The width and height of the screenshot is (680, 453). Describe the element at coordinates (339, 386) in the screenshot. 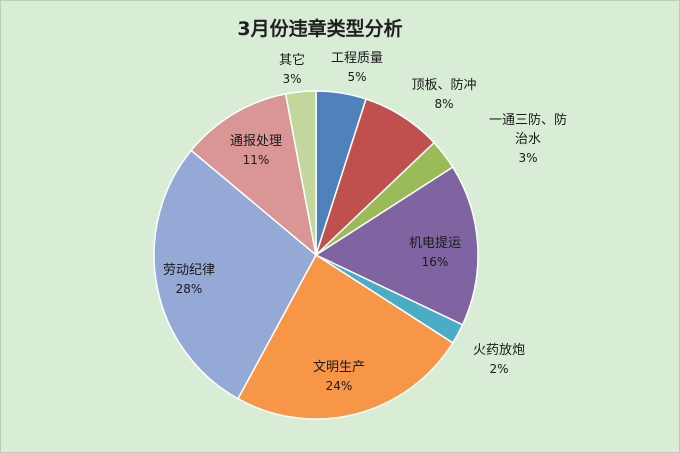

I see `slice-value-label: 24%` at that location.